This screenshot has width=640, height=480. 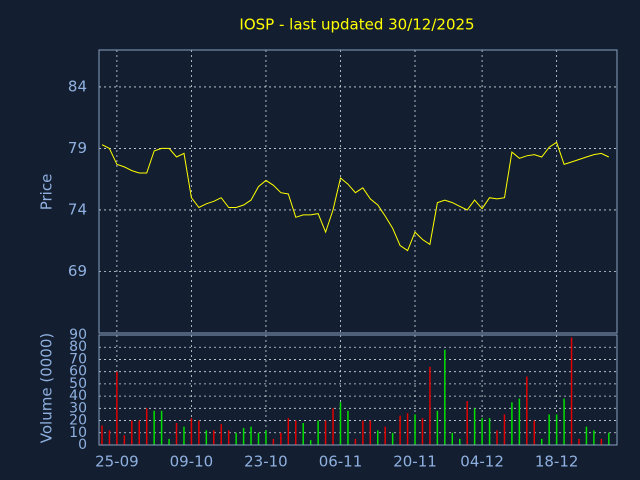 What do you see at coordinates (557, 462) in the screenshot?
I see `x-tick-label: 18-12` at bounding box center [557, 462].